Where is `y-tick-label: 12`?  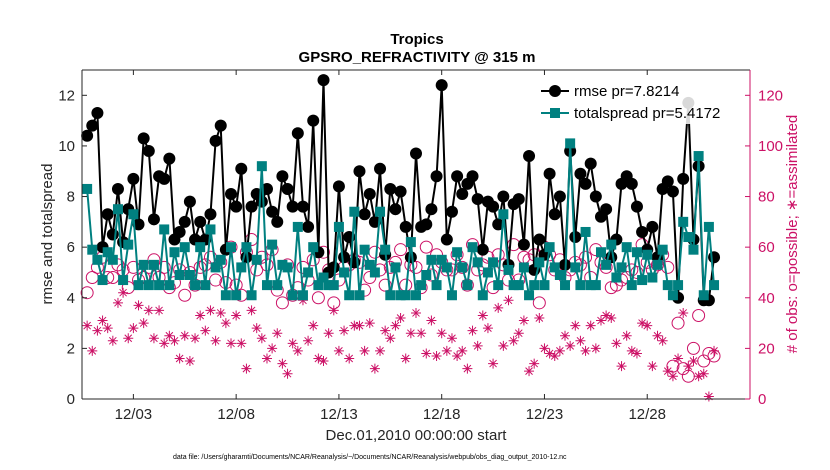
y-tick-label: 12 is located at coordinates (66, 95).